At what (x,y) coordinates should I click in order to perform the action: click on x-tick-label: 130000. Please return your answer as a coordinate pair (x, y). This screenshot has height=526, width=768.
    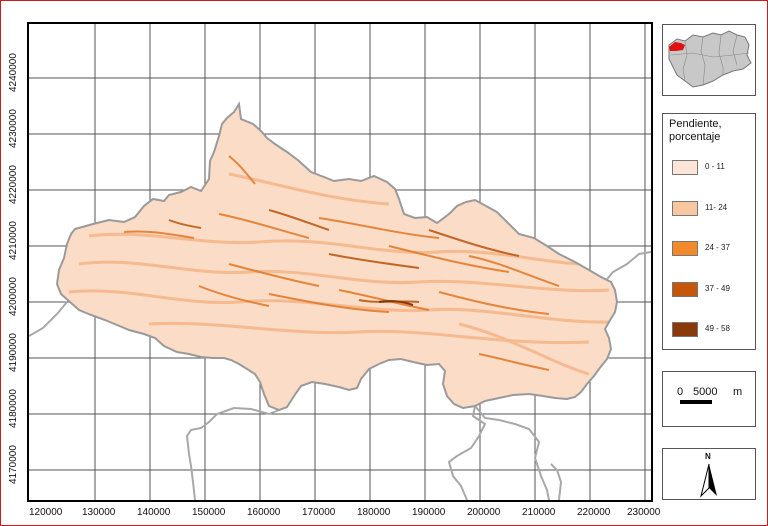
    Looking at the image, I should click on (99, 512).